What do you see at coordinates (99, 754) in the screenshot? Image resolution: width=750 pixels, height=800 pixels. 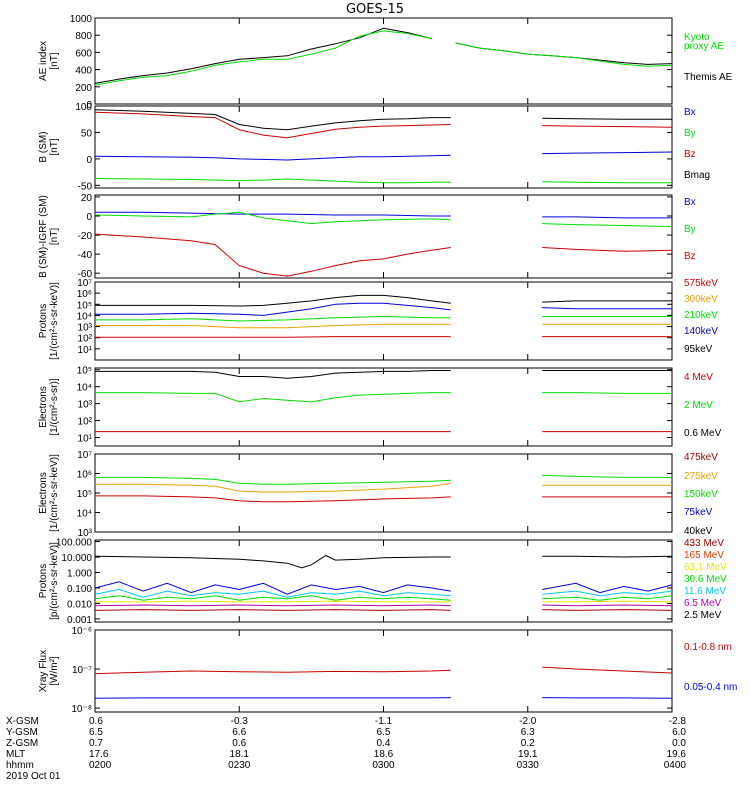 I see `footer-value: 17.6` at bounding box center [99, 754].